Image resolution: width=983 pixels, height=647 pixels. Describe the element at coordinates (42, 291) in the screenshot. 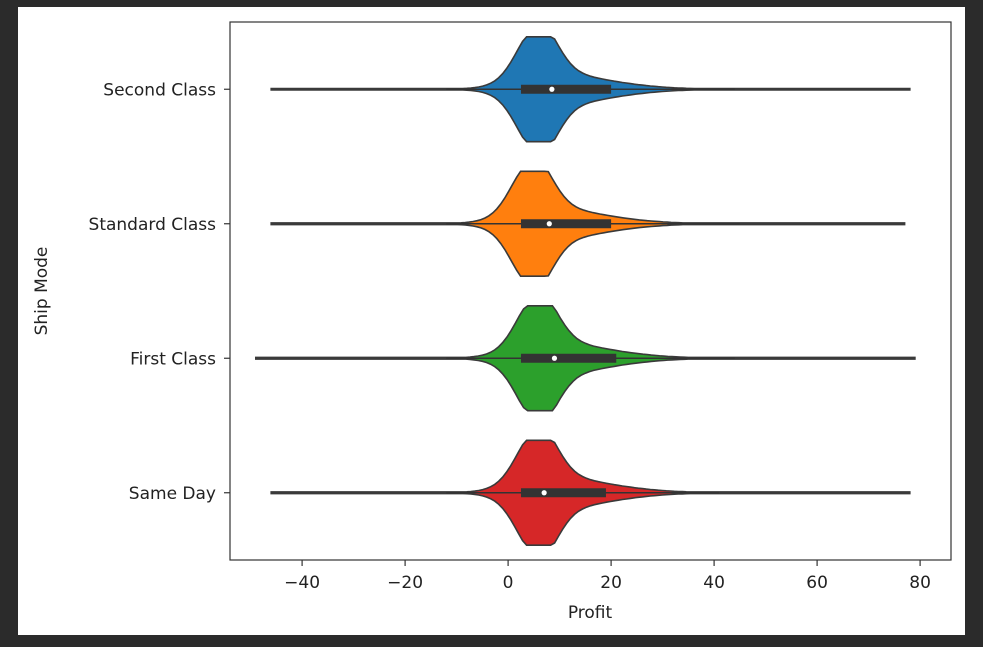

I see `y-axis-label: Ship Mode` at that location.